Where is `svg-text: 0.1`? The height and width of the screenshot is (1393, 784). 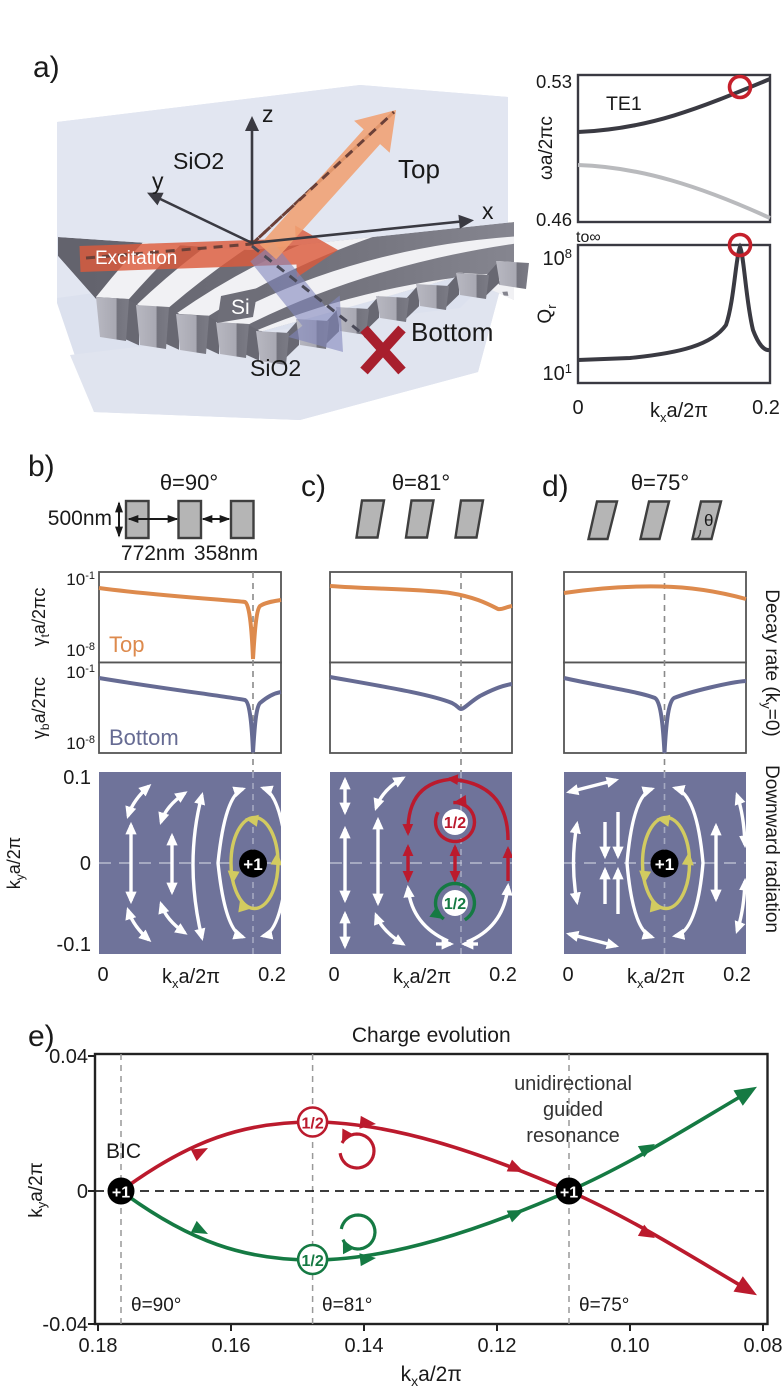
svg-text: 0.1 is located at coordinates (77, 778).